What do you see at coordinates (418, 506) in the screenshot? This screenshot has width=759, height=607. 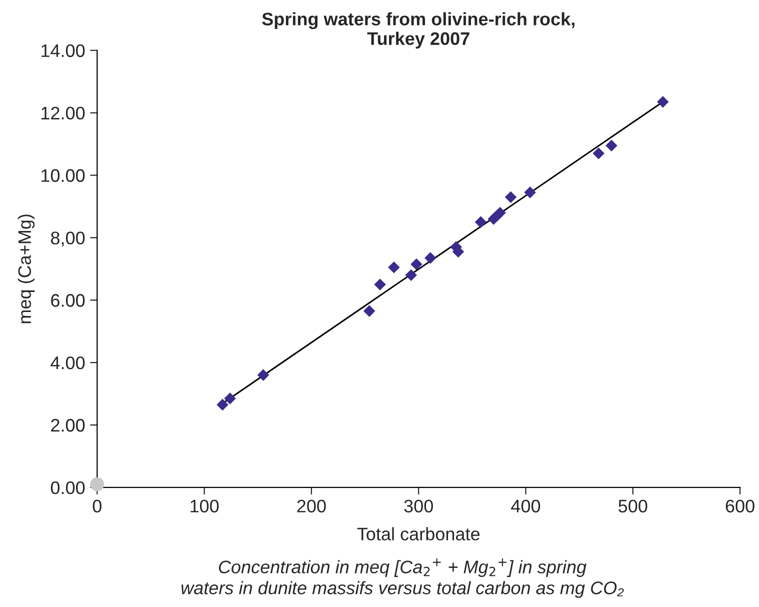 I see `x-tick-label: 300` at bounding box center [418, 506].